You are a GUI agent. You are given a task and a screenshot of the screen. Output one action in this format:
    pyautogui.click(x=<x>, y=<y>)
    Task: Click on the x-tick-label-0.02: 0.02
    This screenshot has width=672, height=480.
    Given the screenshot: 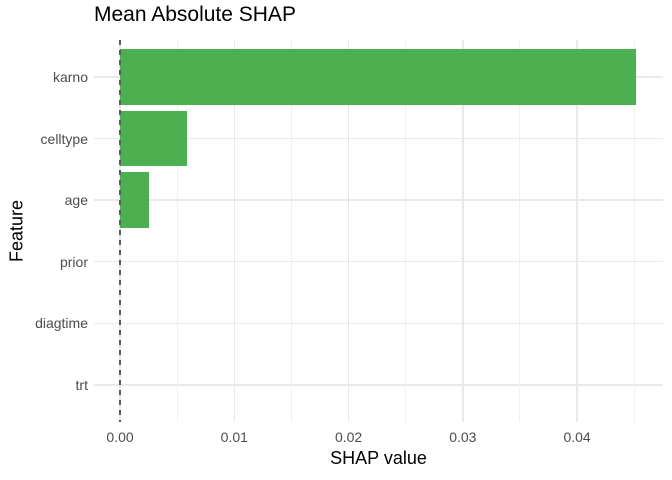 What is the action you would take?
    pyautogui.click(x=348, y=437)
    